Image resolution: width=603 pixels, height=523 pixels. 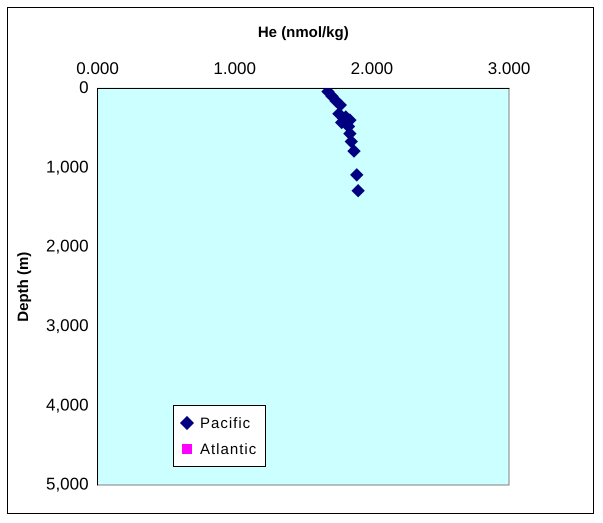 What do you see at coordinates (67, 246) in the screenshot?
I see `y-tick-label: 2,000` at bounding box center [67, 246].